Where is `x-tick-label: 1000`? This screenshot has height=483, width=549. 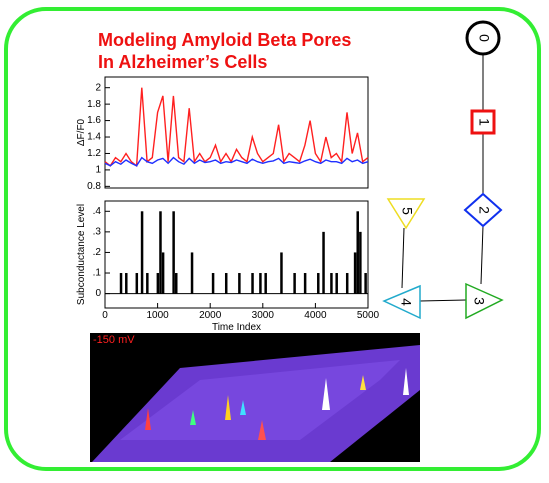
x-tick-label: 1000 is located at coordinates (157, 315).